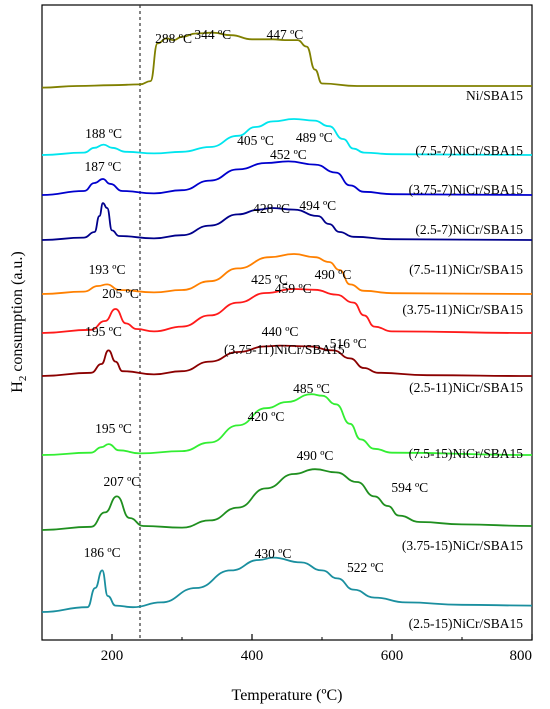  Describe the element at coordinates (284, 34) in the screenshot. I see `peak-annotation: 447 ºC` at that location.